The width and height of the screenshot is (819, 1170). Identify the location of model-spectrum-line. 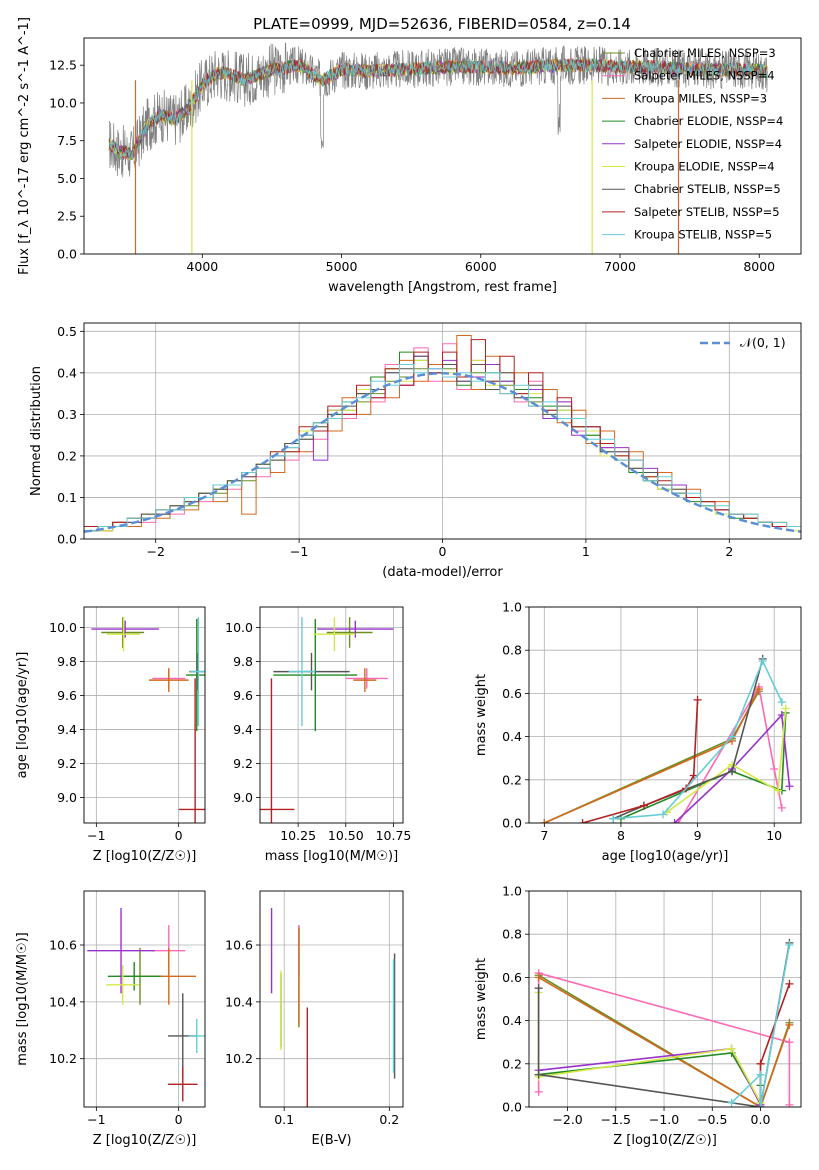
(438, 109).